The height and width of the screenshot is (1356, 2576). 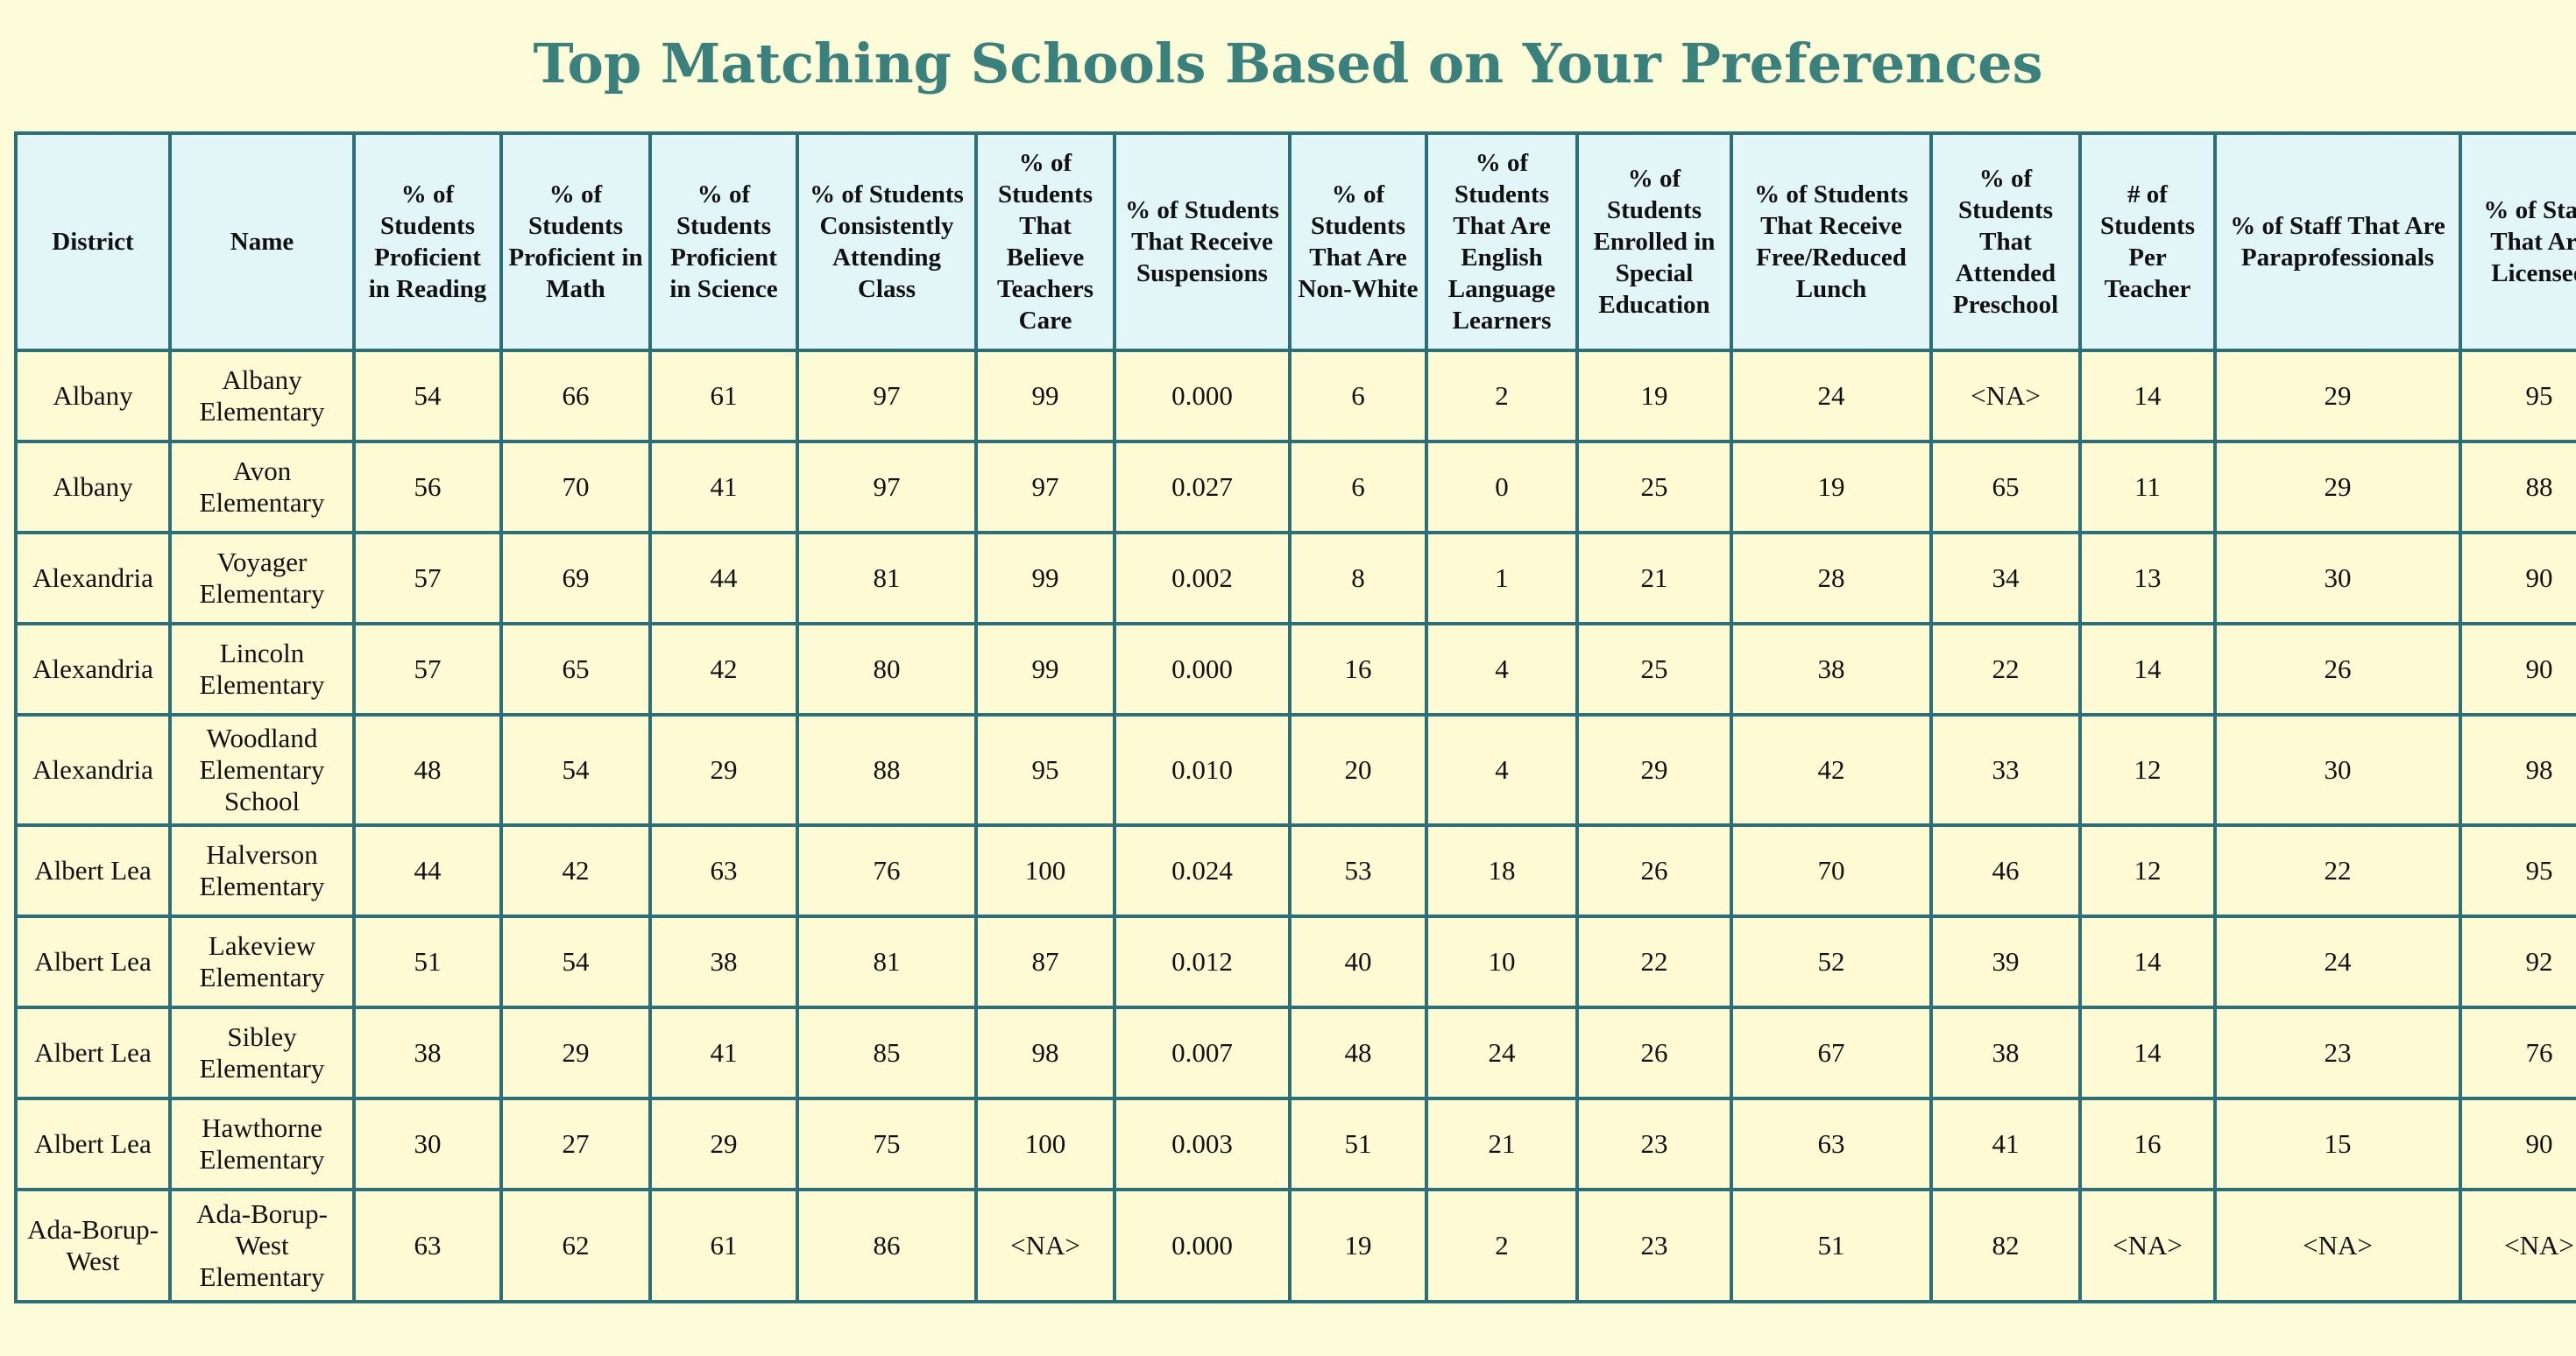 What do you see at coordinates (427, 962) in the screenshot?
I see `cell-reading: 51` at bounding box center [427, 962].